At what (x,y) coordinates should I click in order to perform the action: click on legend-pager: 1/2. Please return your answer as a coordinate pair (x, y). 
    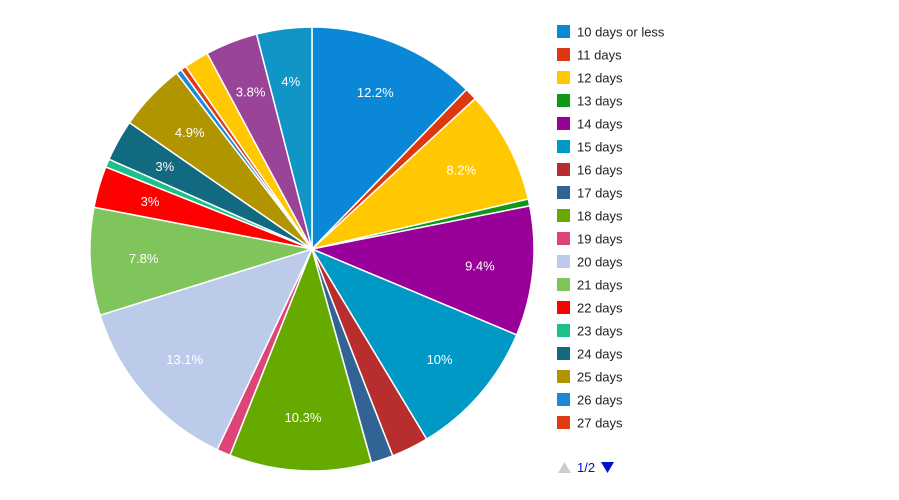
    Looking at the image, I should click on (586, 467).